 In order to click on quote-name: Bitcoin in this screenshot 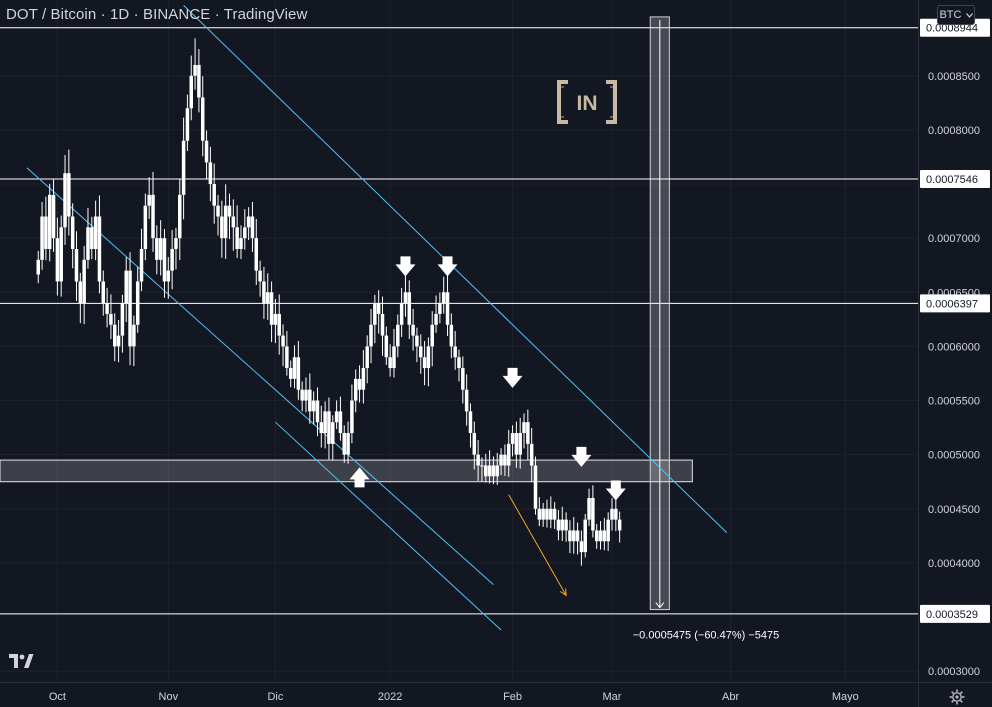, I will do `click(73, 14)`.